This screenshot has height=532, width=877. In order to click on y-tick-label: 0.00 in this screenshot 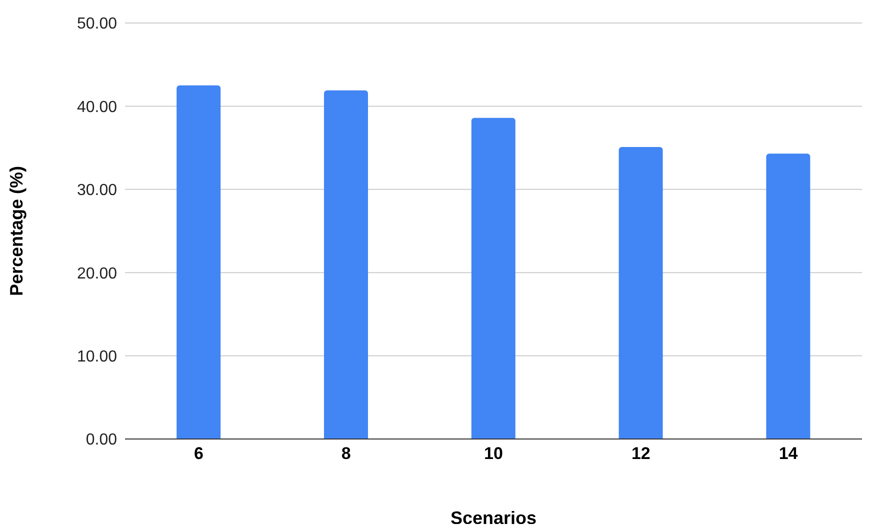, I will do `click(102, 440)`.